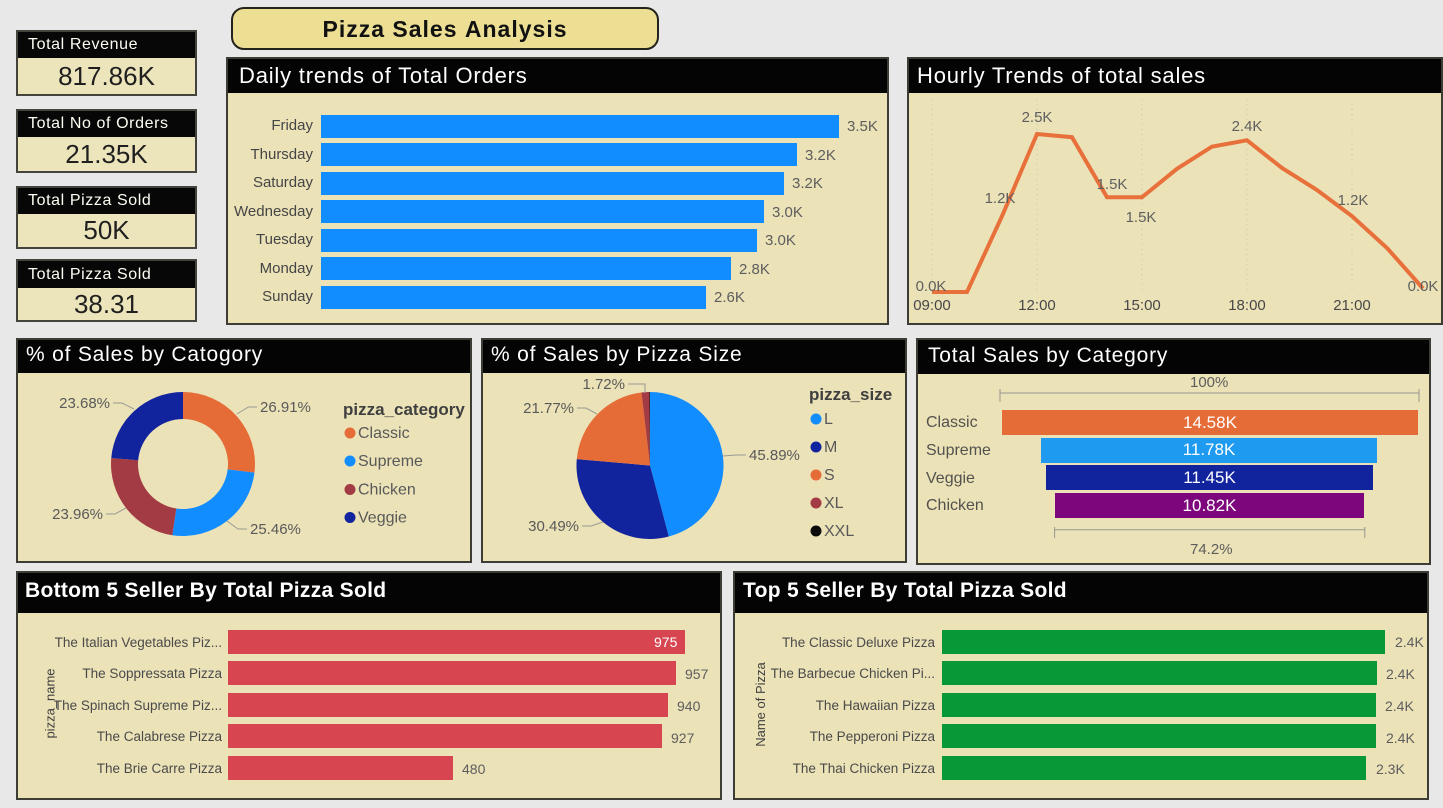 The width and height of the screenshot is (1443, 808). I want to click on svg-text: L, so click(828, 419).